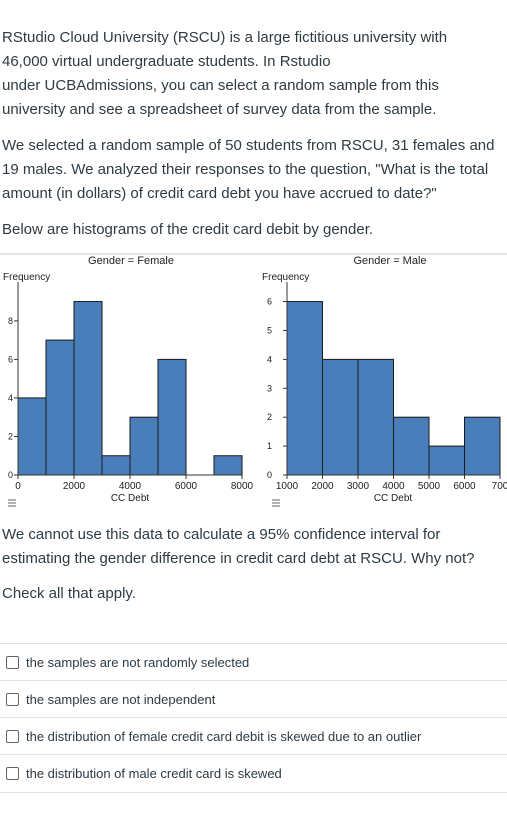 Image resolution: width=507 pixels, height=818 pixels. What do you see at coordinates (253, 698) in the screenshot?
I see `option-not-independent: the samples are not independent` at bounding box center [253, 698].